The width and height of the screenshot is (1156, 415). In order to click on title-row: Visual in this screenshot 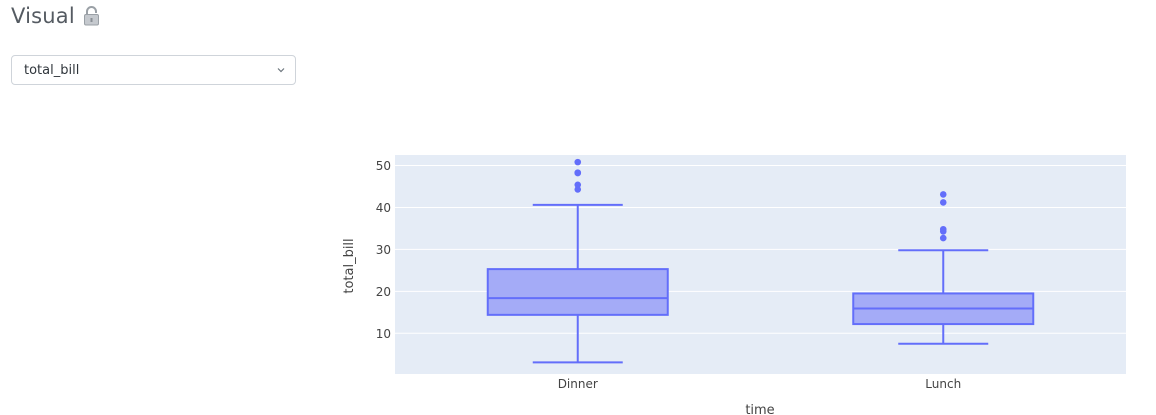, I will do `click(55, 16)`.